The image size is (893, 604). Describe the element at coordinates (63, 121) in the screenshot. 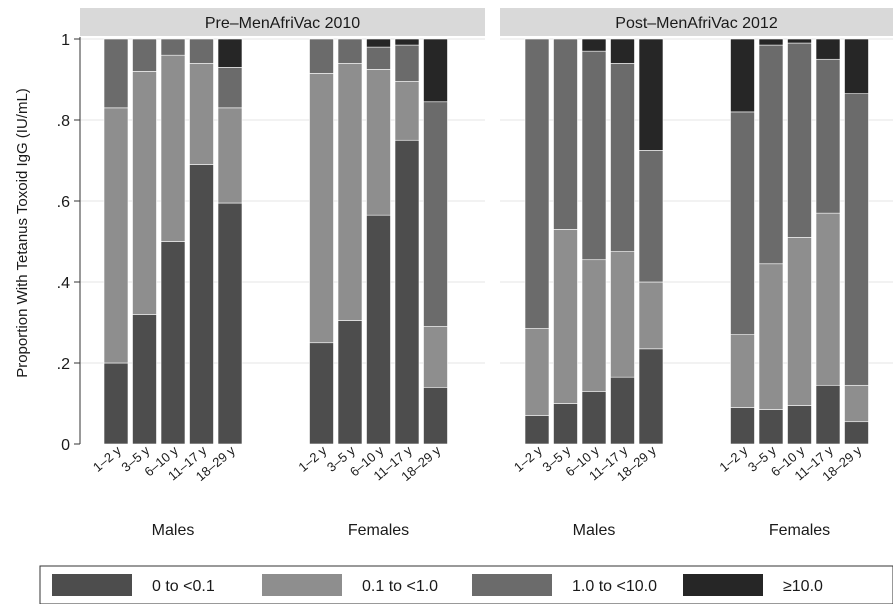

I see `y-tick-label: .8` at that location.